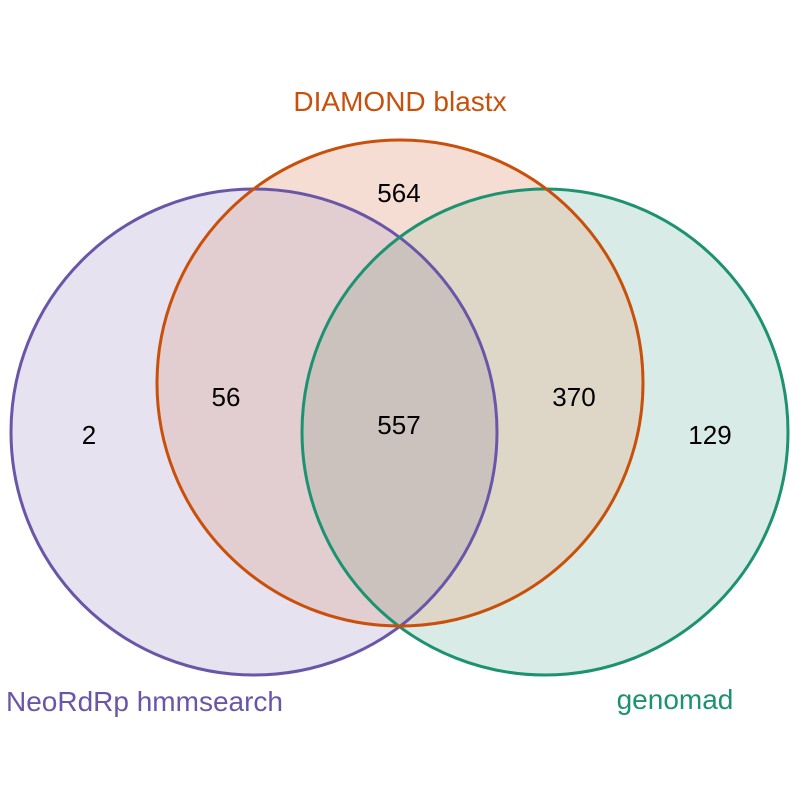  What do you see at coordinates (573, 397) in the screenshot?
I see `count-diamond-genomad: 370` at bounding box center [573, 397].